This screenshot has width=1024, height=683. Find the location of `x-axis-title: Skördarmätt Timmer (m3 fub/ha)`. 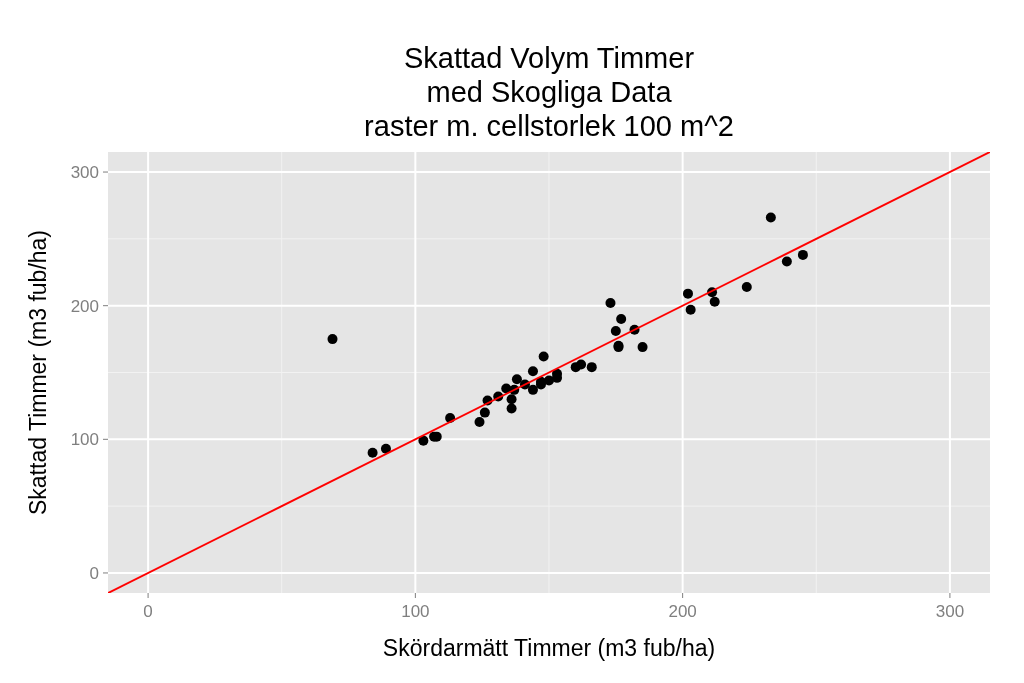

x-axis-title: Skördarmätt Timmer (m3 fub/ha) is located at coordinates (549, 648).